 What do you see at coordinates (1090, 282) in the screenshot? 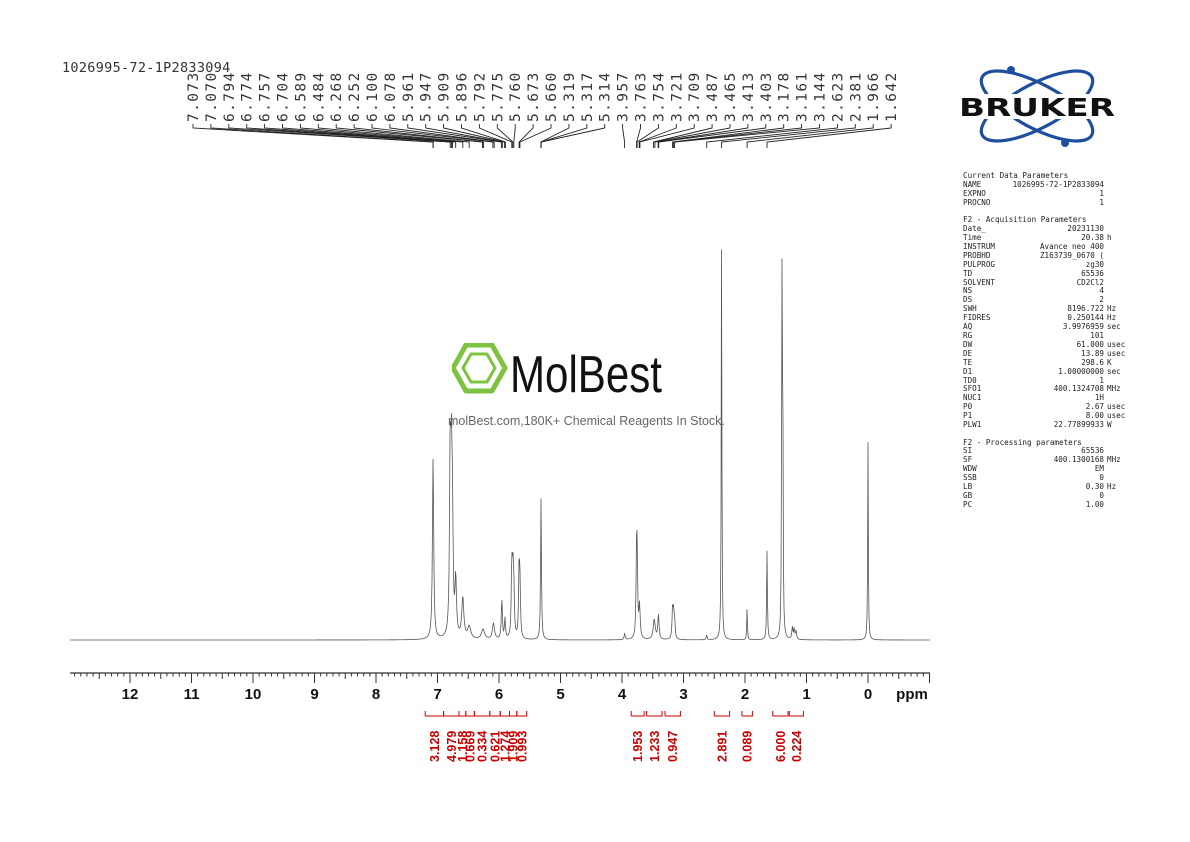
I see `parameter-value: CD2Cl2` at bounding box center [1090, 282].